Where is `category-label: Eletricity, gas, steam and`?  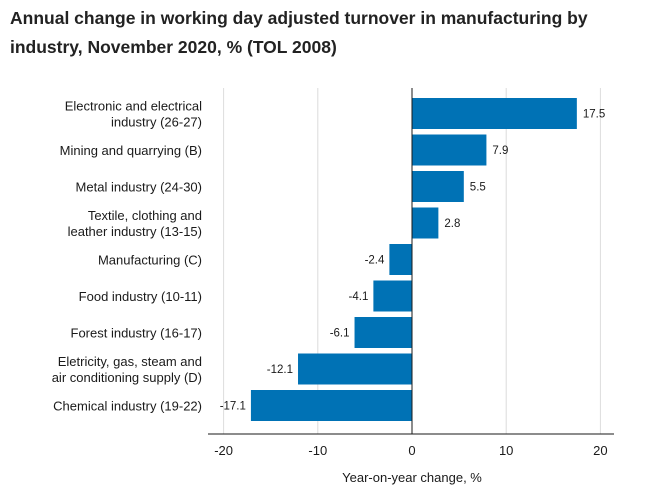 category-label: Eletricity, gas, steam and is located at coordinates (130, 361).